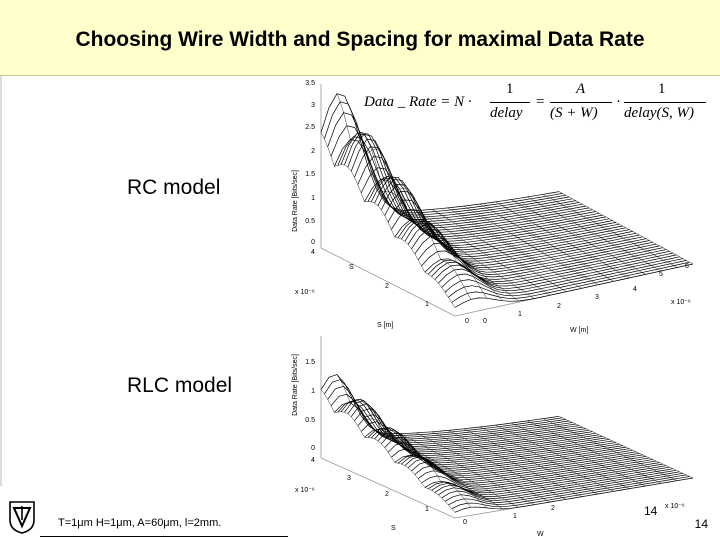  Describe the element at coordinates (313, 460) in the screenshot. I see `rlc-s-tick: 4` at that location.